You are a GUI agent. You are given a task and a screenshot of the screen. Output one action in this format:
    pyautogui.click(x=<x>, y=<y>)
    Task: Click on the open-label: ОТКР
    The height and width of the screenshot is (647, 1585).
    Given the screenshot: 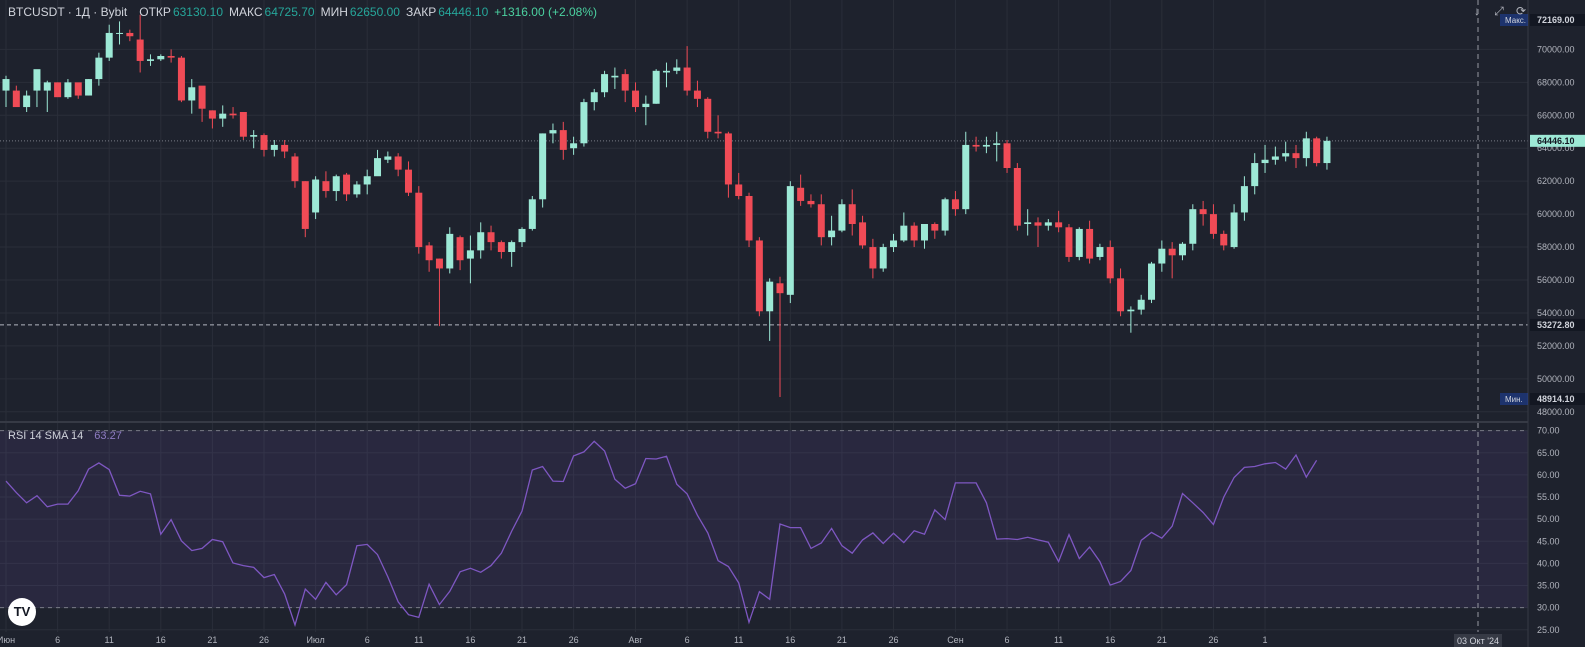 What is the action you would take?
    pyautogui.click(x=155, y=12)
    